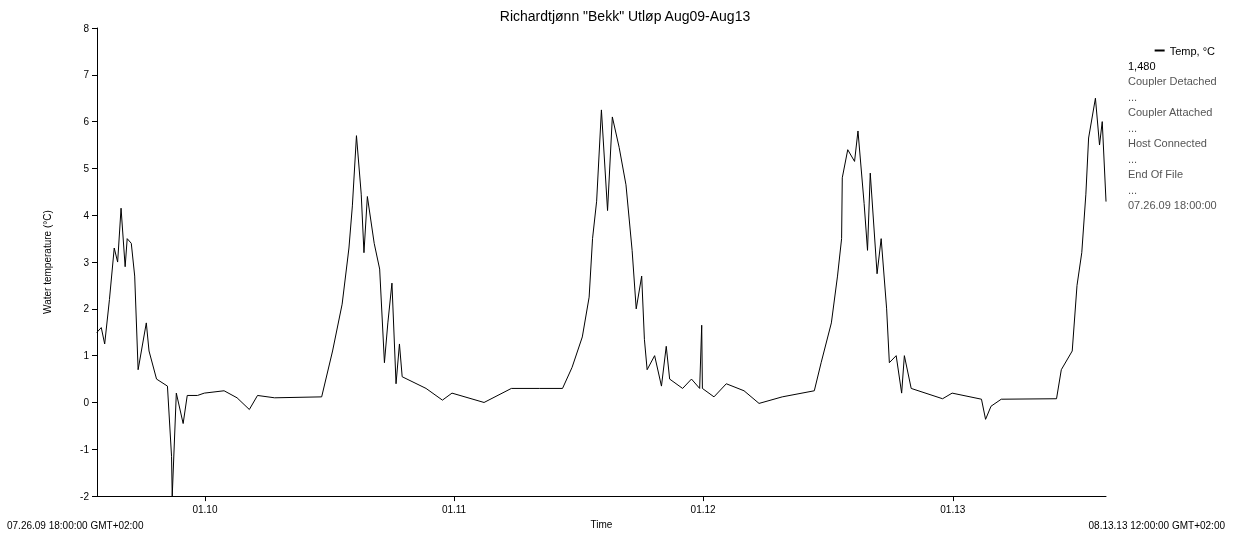 This screenshot has height=534, width=1250. I want to click on y-tick-label: 1, so click(86, 356).